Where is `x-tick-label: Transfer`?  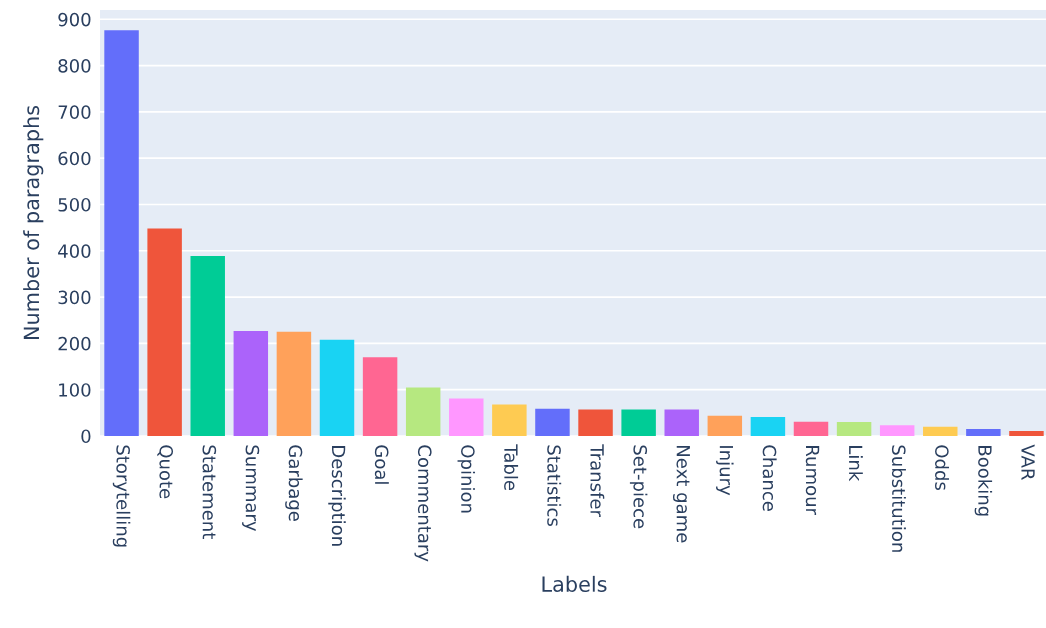
x-tick-label: Transfer is located at coordinates (597, 480).